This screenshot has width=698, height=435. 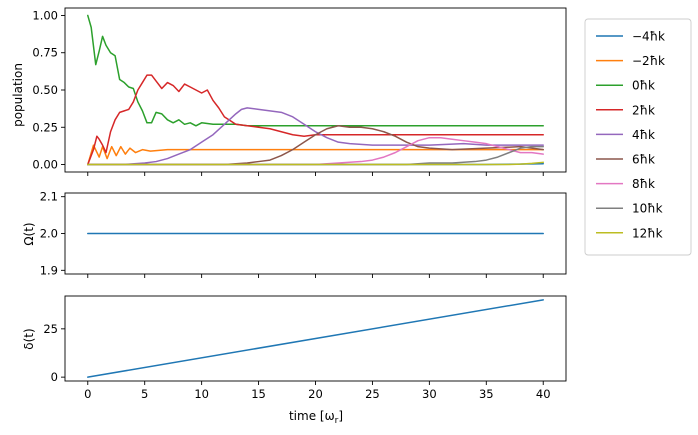 I want to click on population-yticks: 0.00 0.25 0.50 0.75 1.00, so click(x=48, y=90).